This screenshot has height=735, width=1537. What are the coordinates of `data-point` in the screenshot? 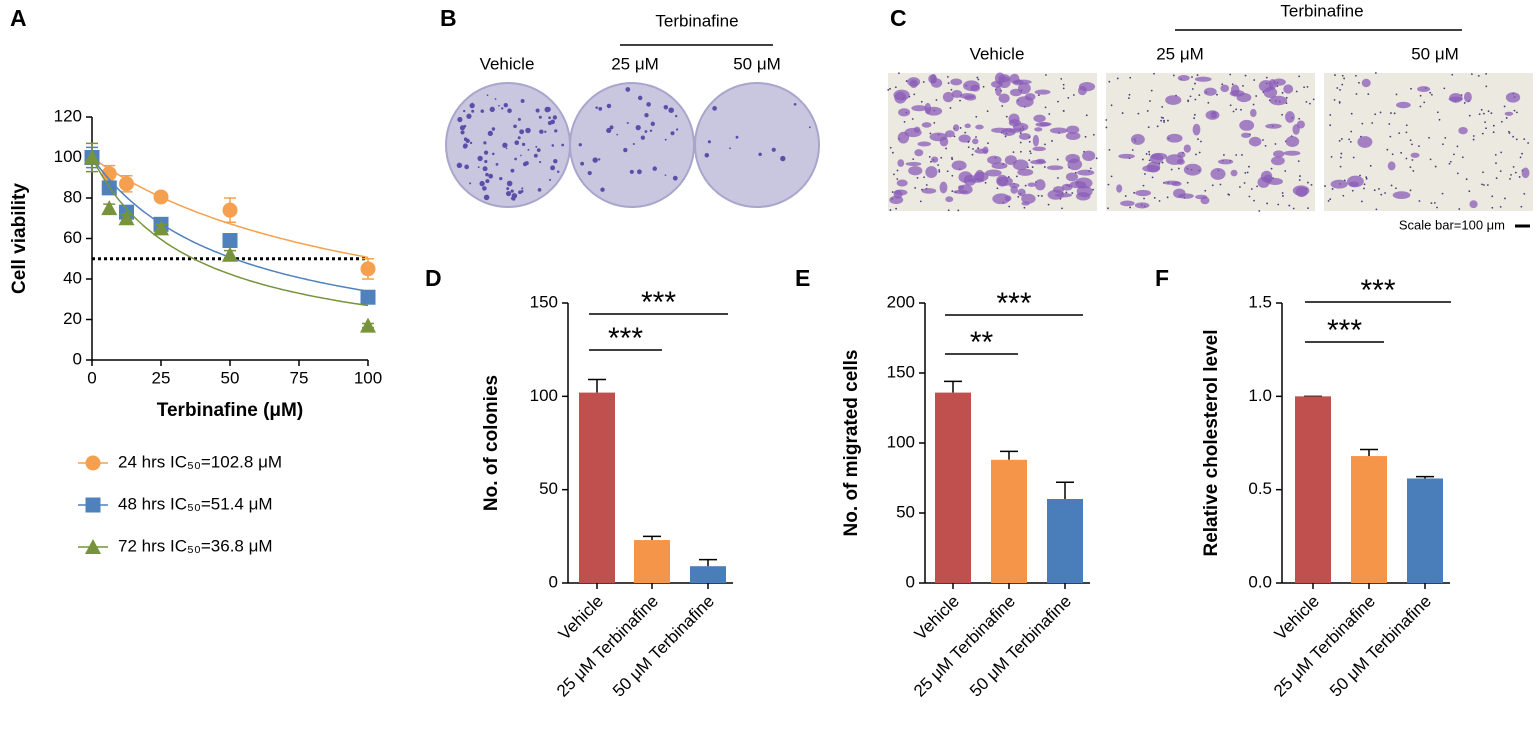 It's located at (92, 157).